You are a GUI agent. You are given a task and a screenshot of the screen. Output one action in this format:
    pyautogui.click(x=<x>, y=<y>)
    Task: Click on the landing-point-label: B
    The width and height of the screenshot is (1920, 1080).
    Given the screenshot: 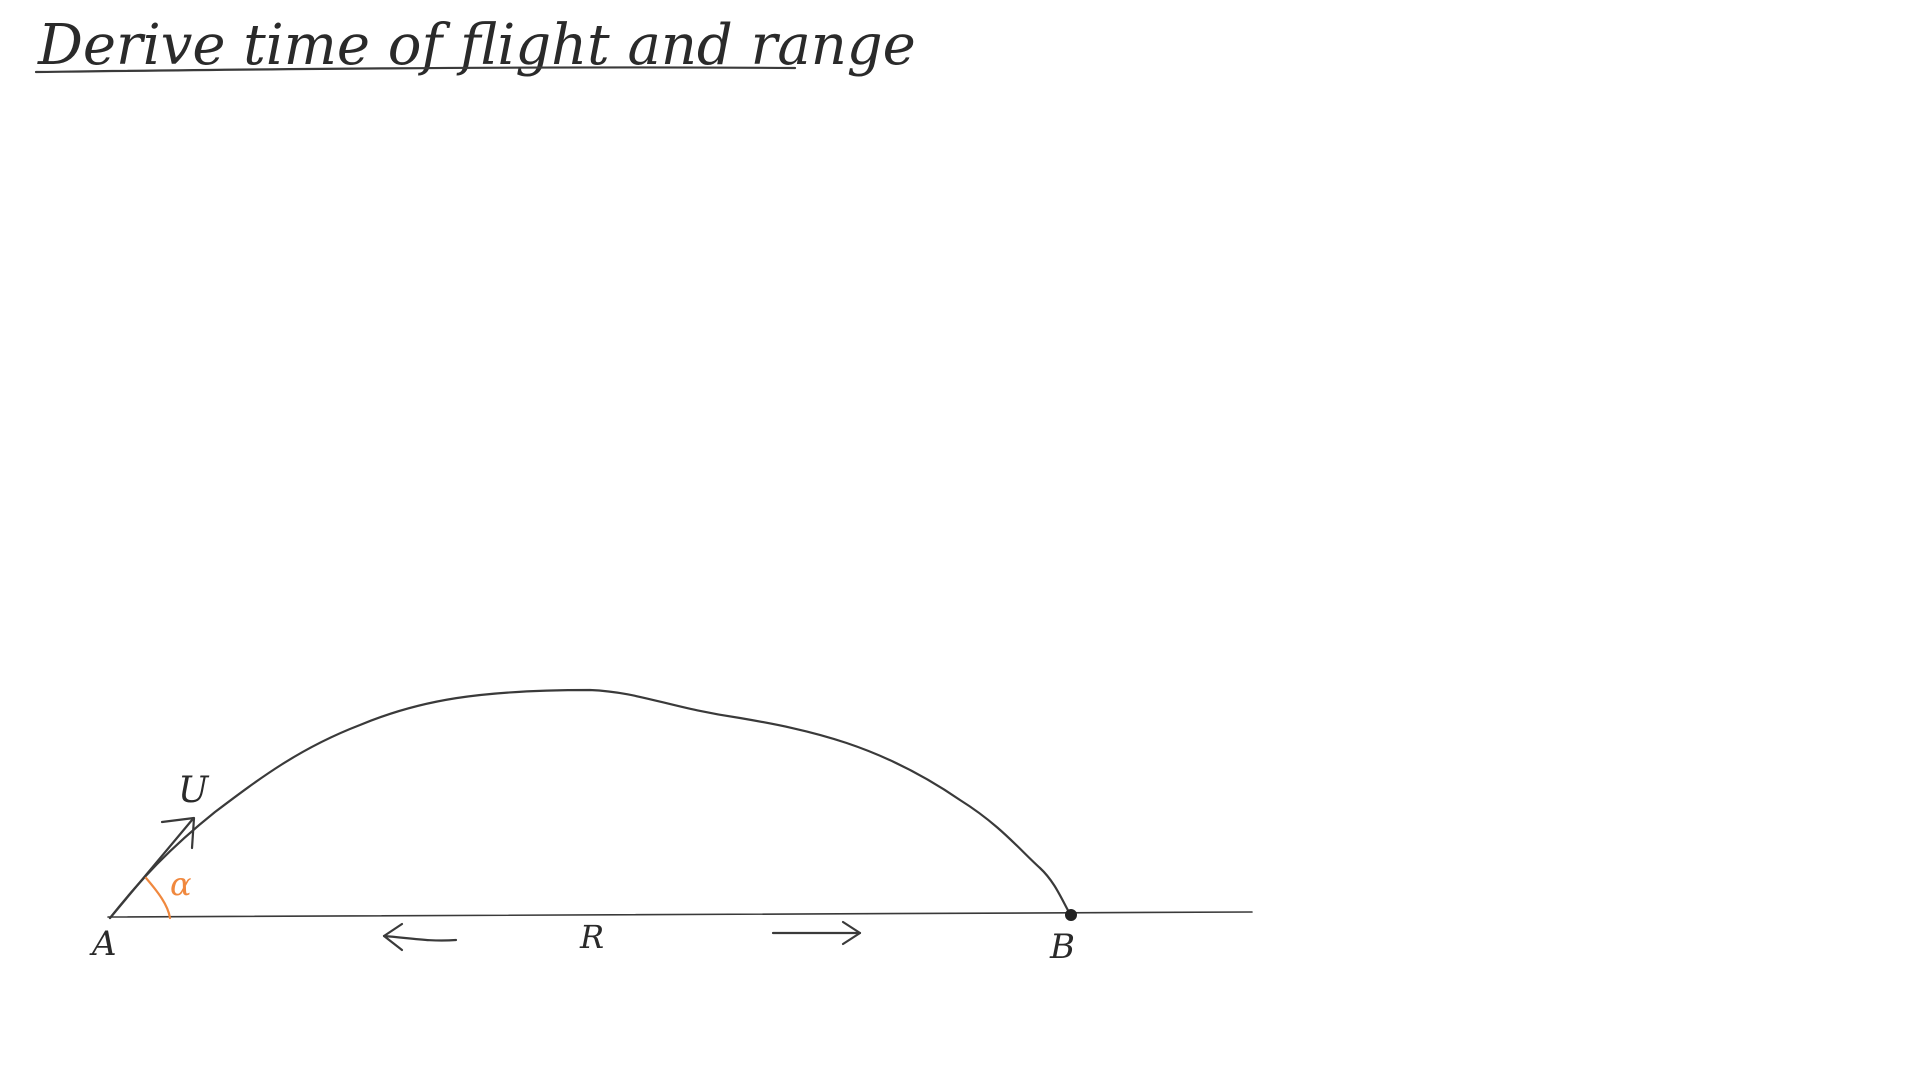 What is the action you would take?
    pyautogui.click(x=1062, y=947)
    